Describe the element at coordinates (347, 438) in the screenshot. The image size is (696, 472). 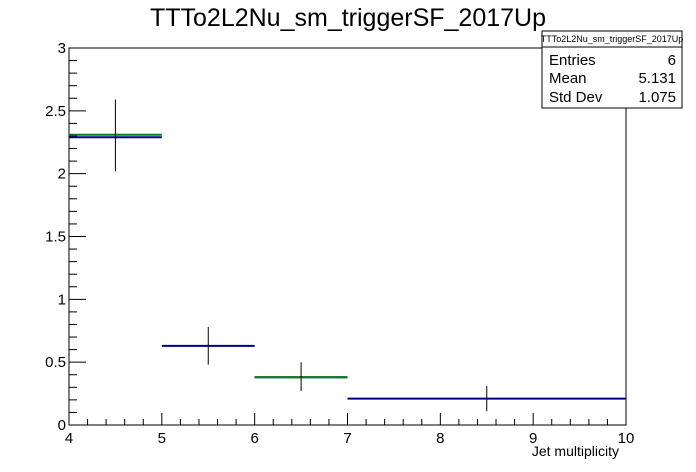
I see `x-tick-label: 7` at that location.